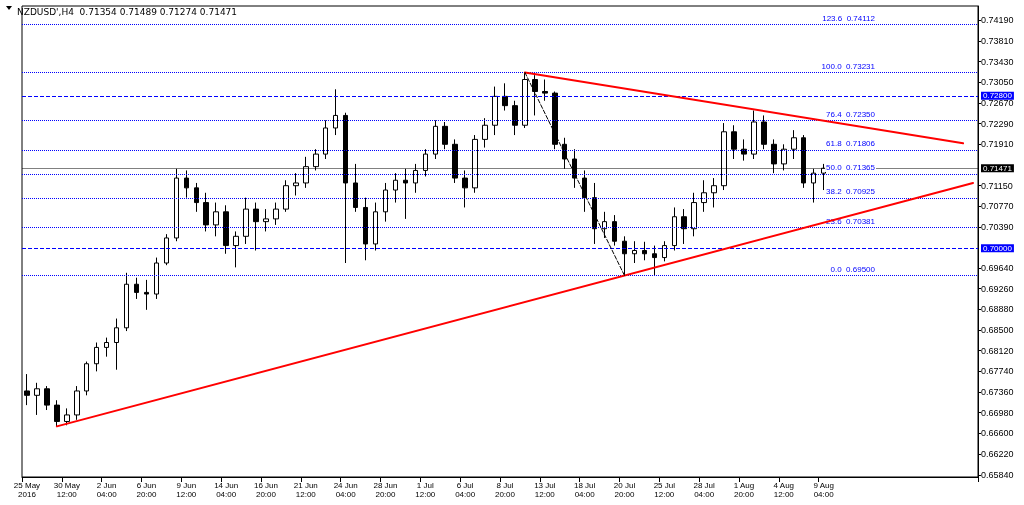 The image size is (1024, 505). I want to click on ref-line-label: 38.2 0.70925, so click(851, 192).